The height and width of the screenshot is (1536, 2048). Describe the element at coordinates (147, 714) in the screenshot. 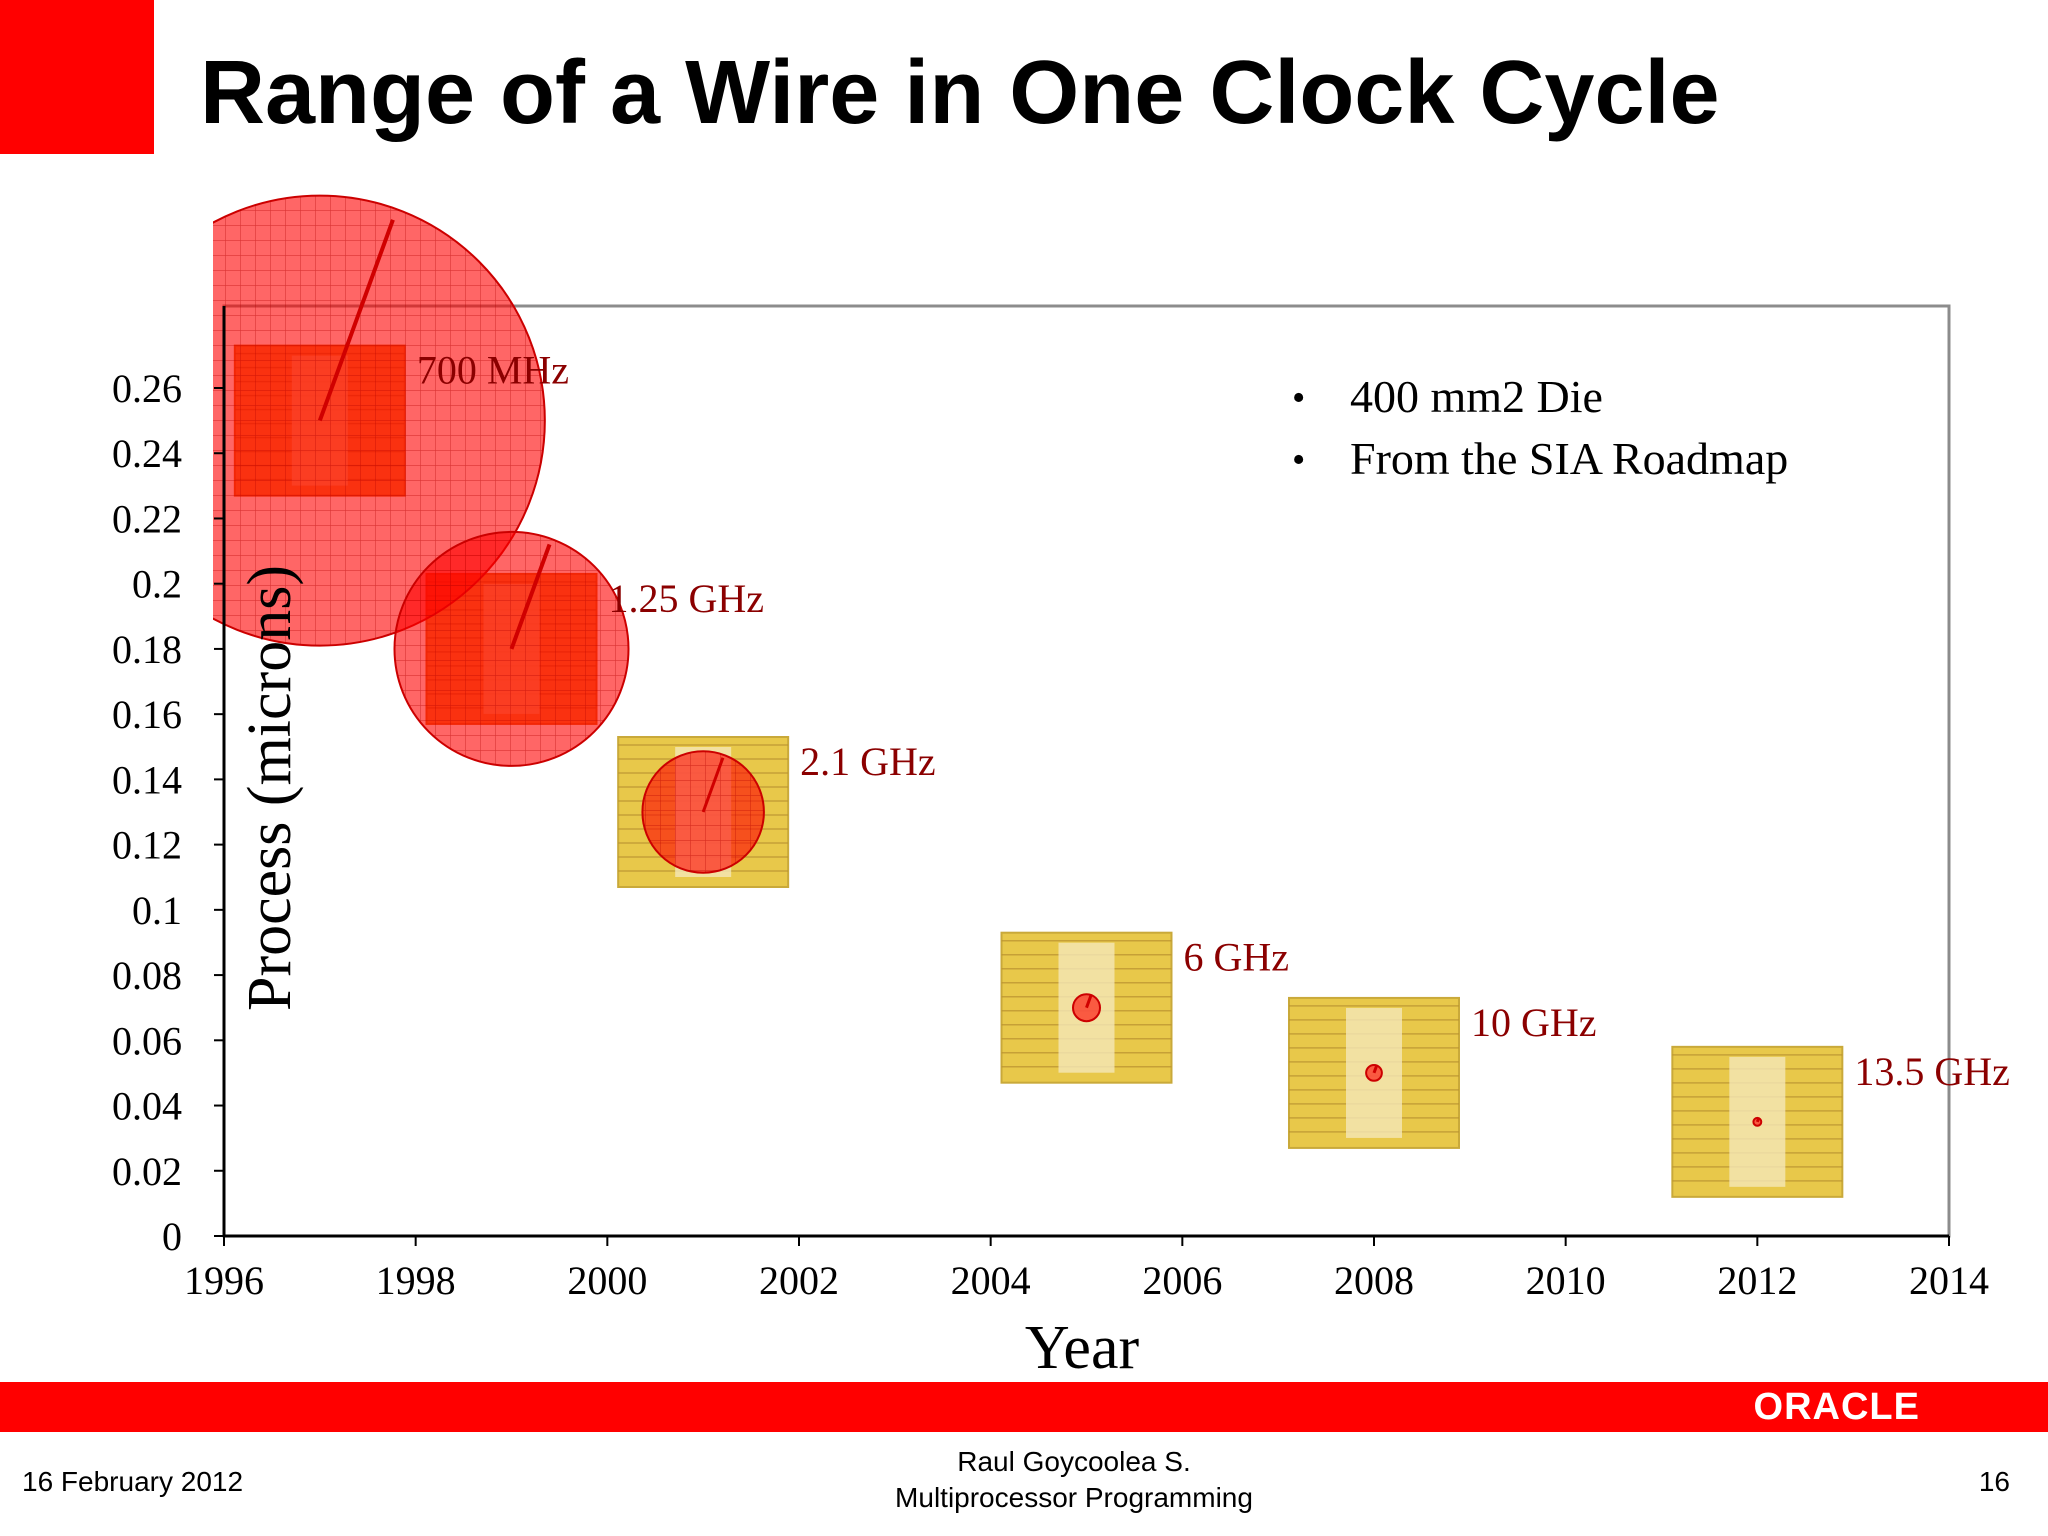

I see `y-tick-label: 0.16` at that location.